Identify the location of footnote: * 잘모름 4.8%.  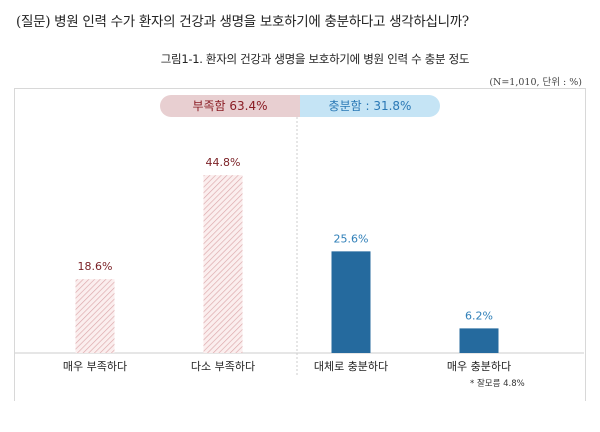
(497, 384).